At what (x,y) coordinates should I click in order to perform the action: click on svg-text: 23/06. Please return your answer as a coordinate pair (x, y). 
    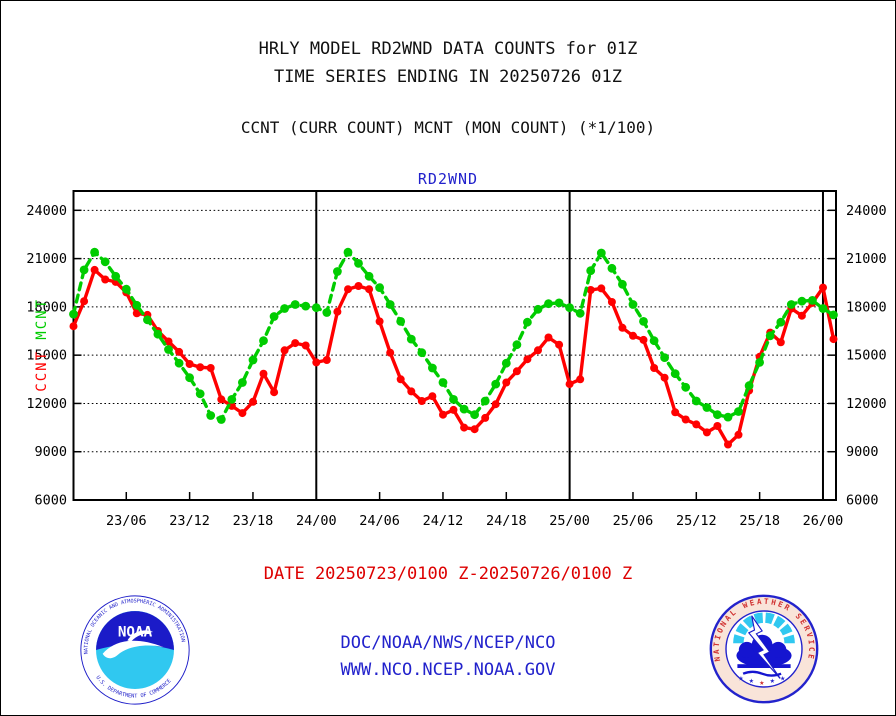
    Looking at the image, I should click on (126, 521).